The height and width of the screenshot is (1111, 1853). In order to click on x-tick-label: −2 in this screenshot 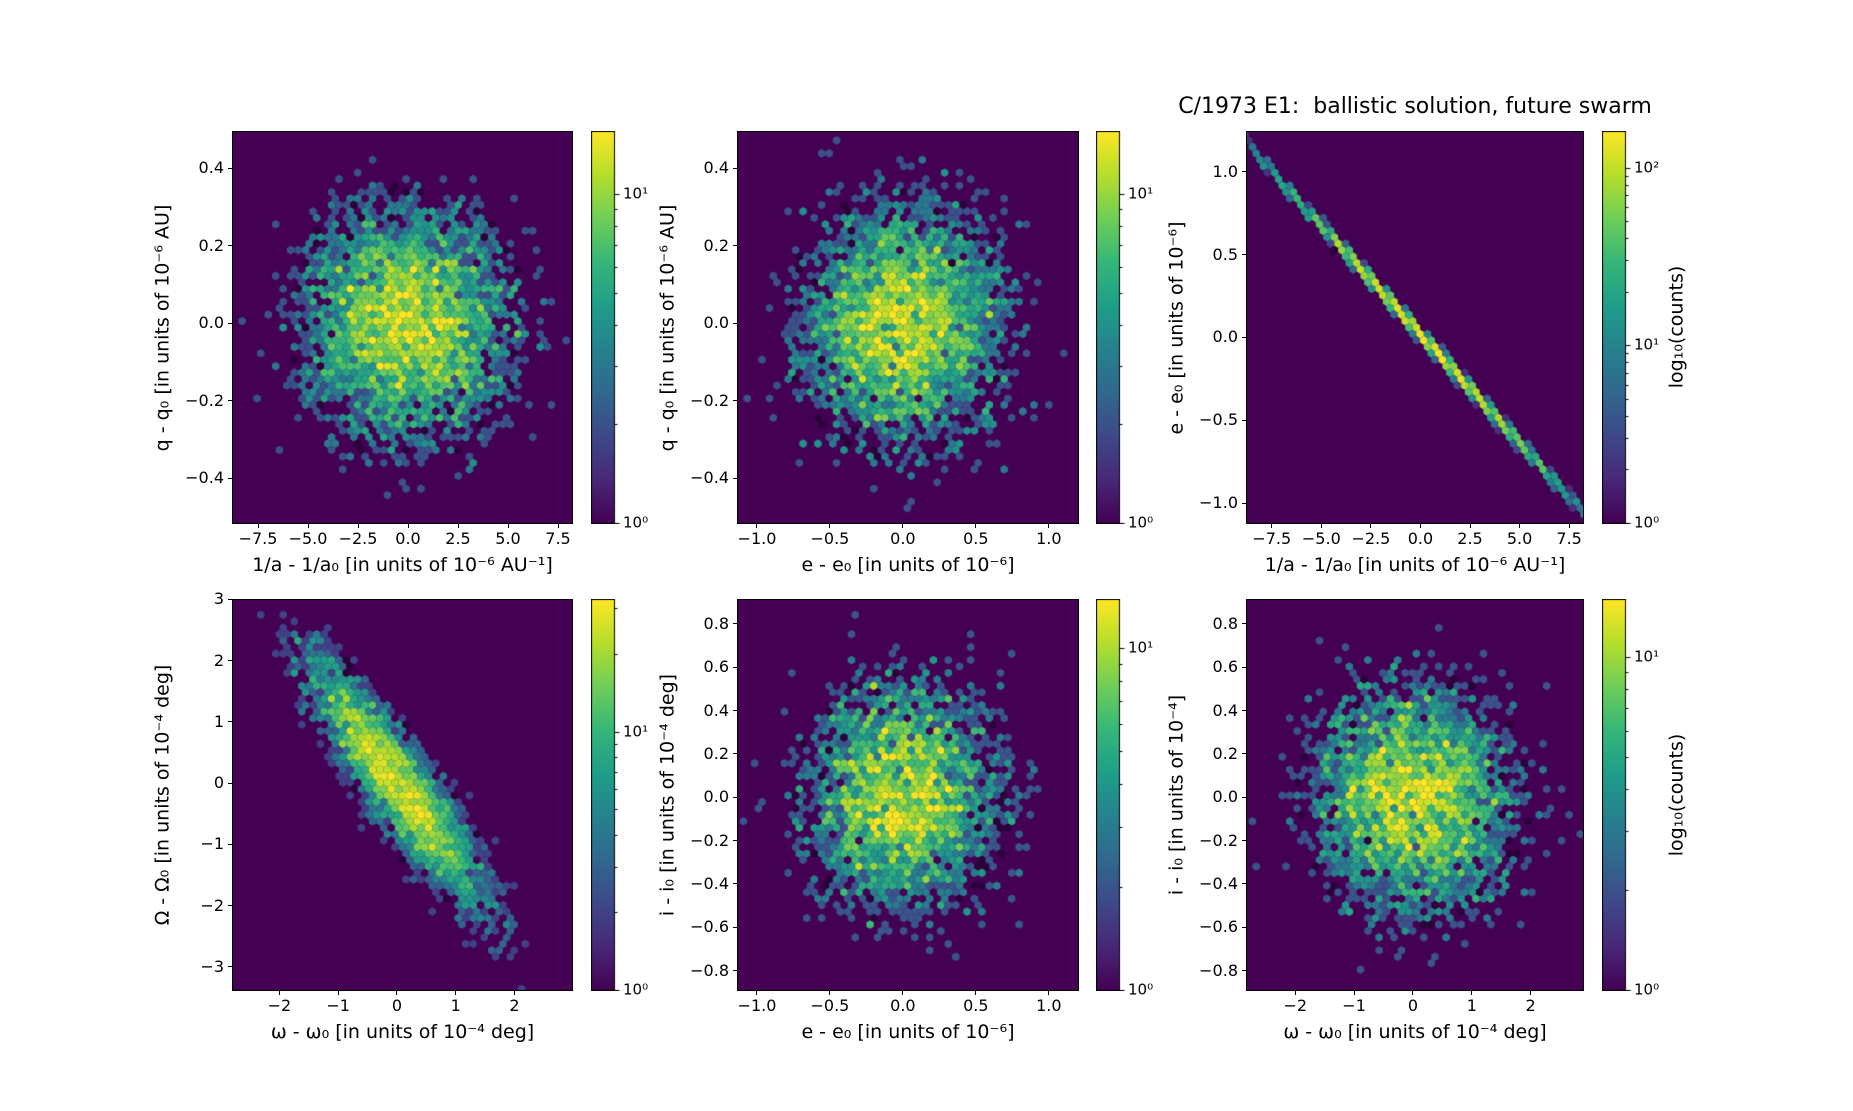, I will do `click(1295, 1005)`.